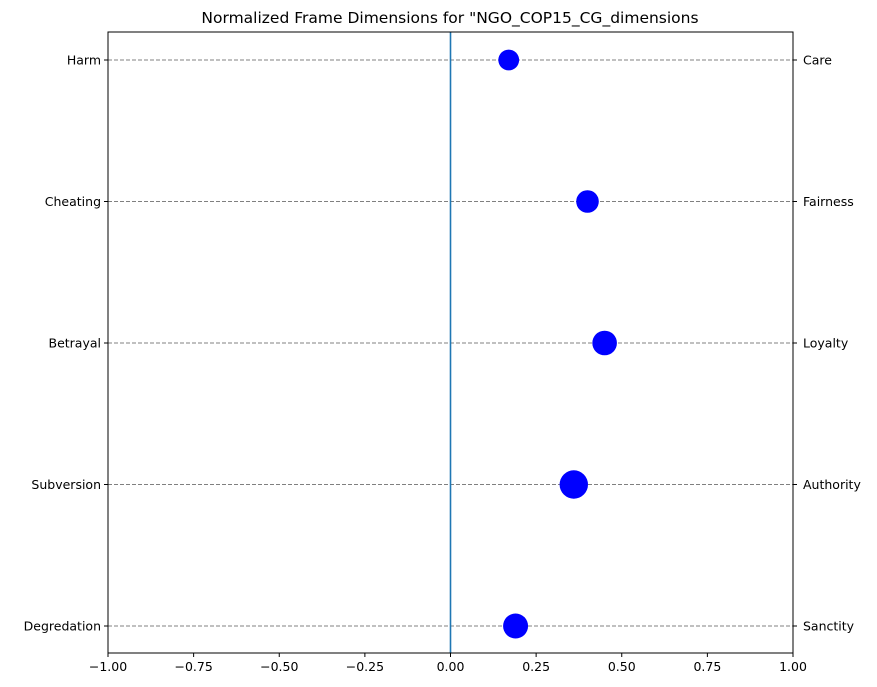  What do you see at coordinates (84, 60) in the screenshot?
I see `left-axis-label: Harm` at bounding box center [84, 60].